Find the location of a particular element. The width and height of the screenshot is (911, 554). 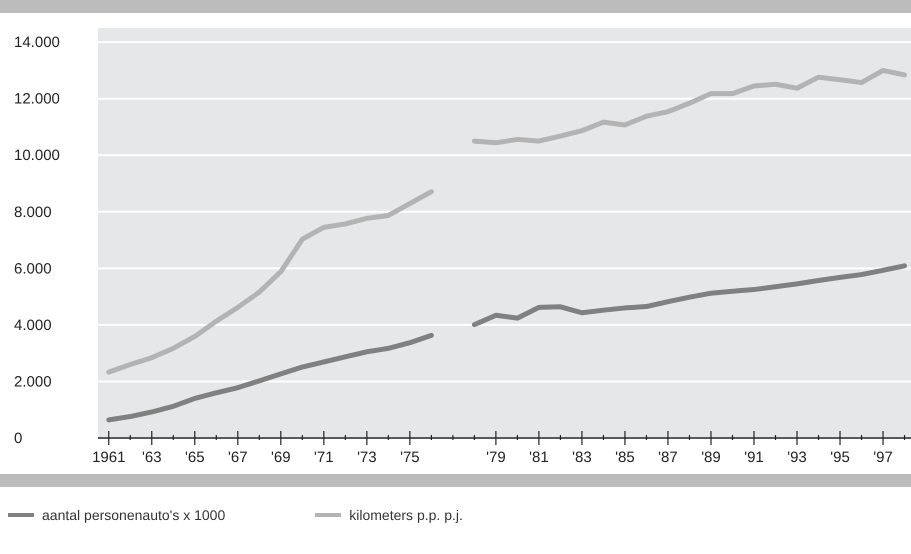

x-tick-label: '83 is located at coordinates (582, 457).